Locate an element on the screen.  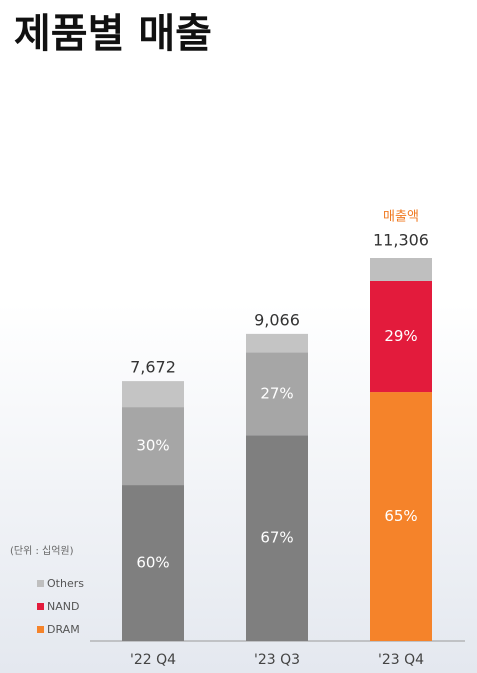
legend-label: Others is located at coordinates (65, 583).